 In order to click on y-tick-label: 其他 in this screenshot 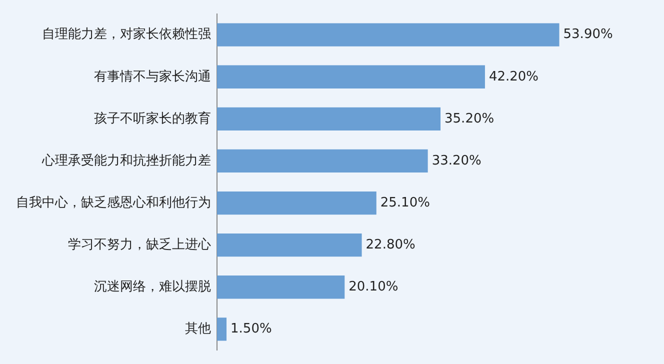, I will do `click(198, 329)`.